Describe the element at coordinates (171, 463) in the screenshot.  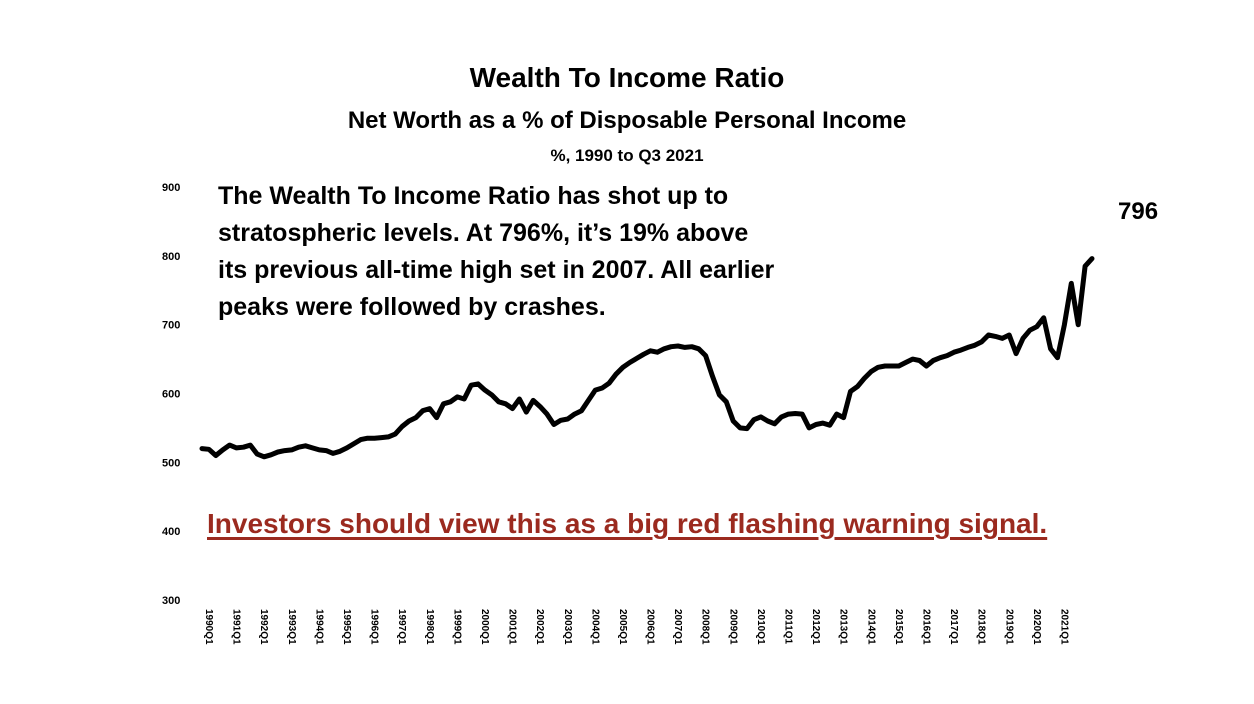
I see `y-tick-label: 500` at that location.